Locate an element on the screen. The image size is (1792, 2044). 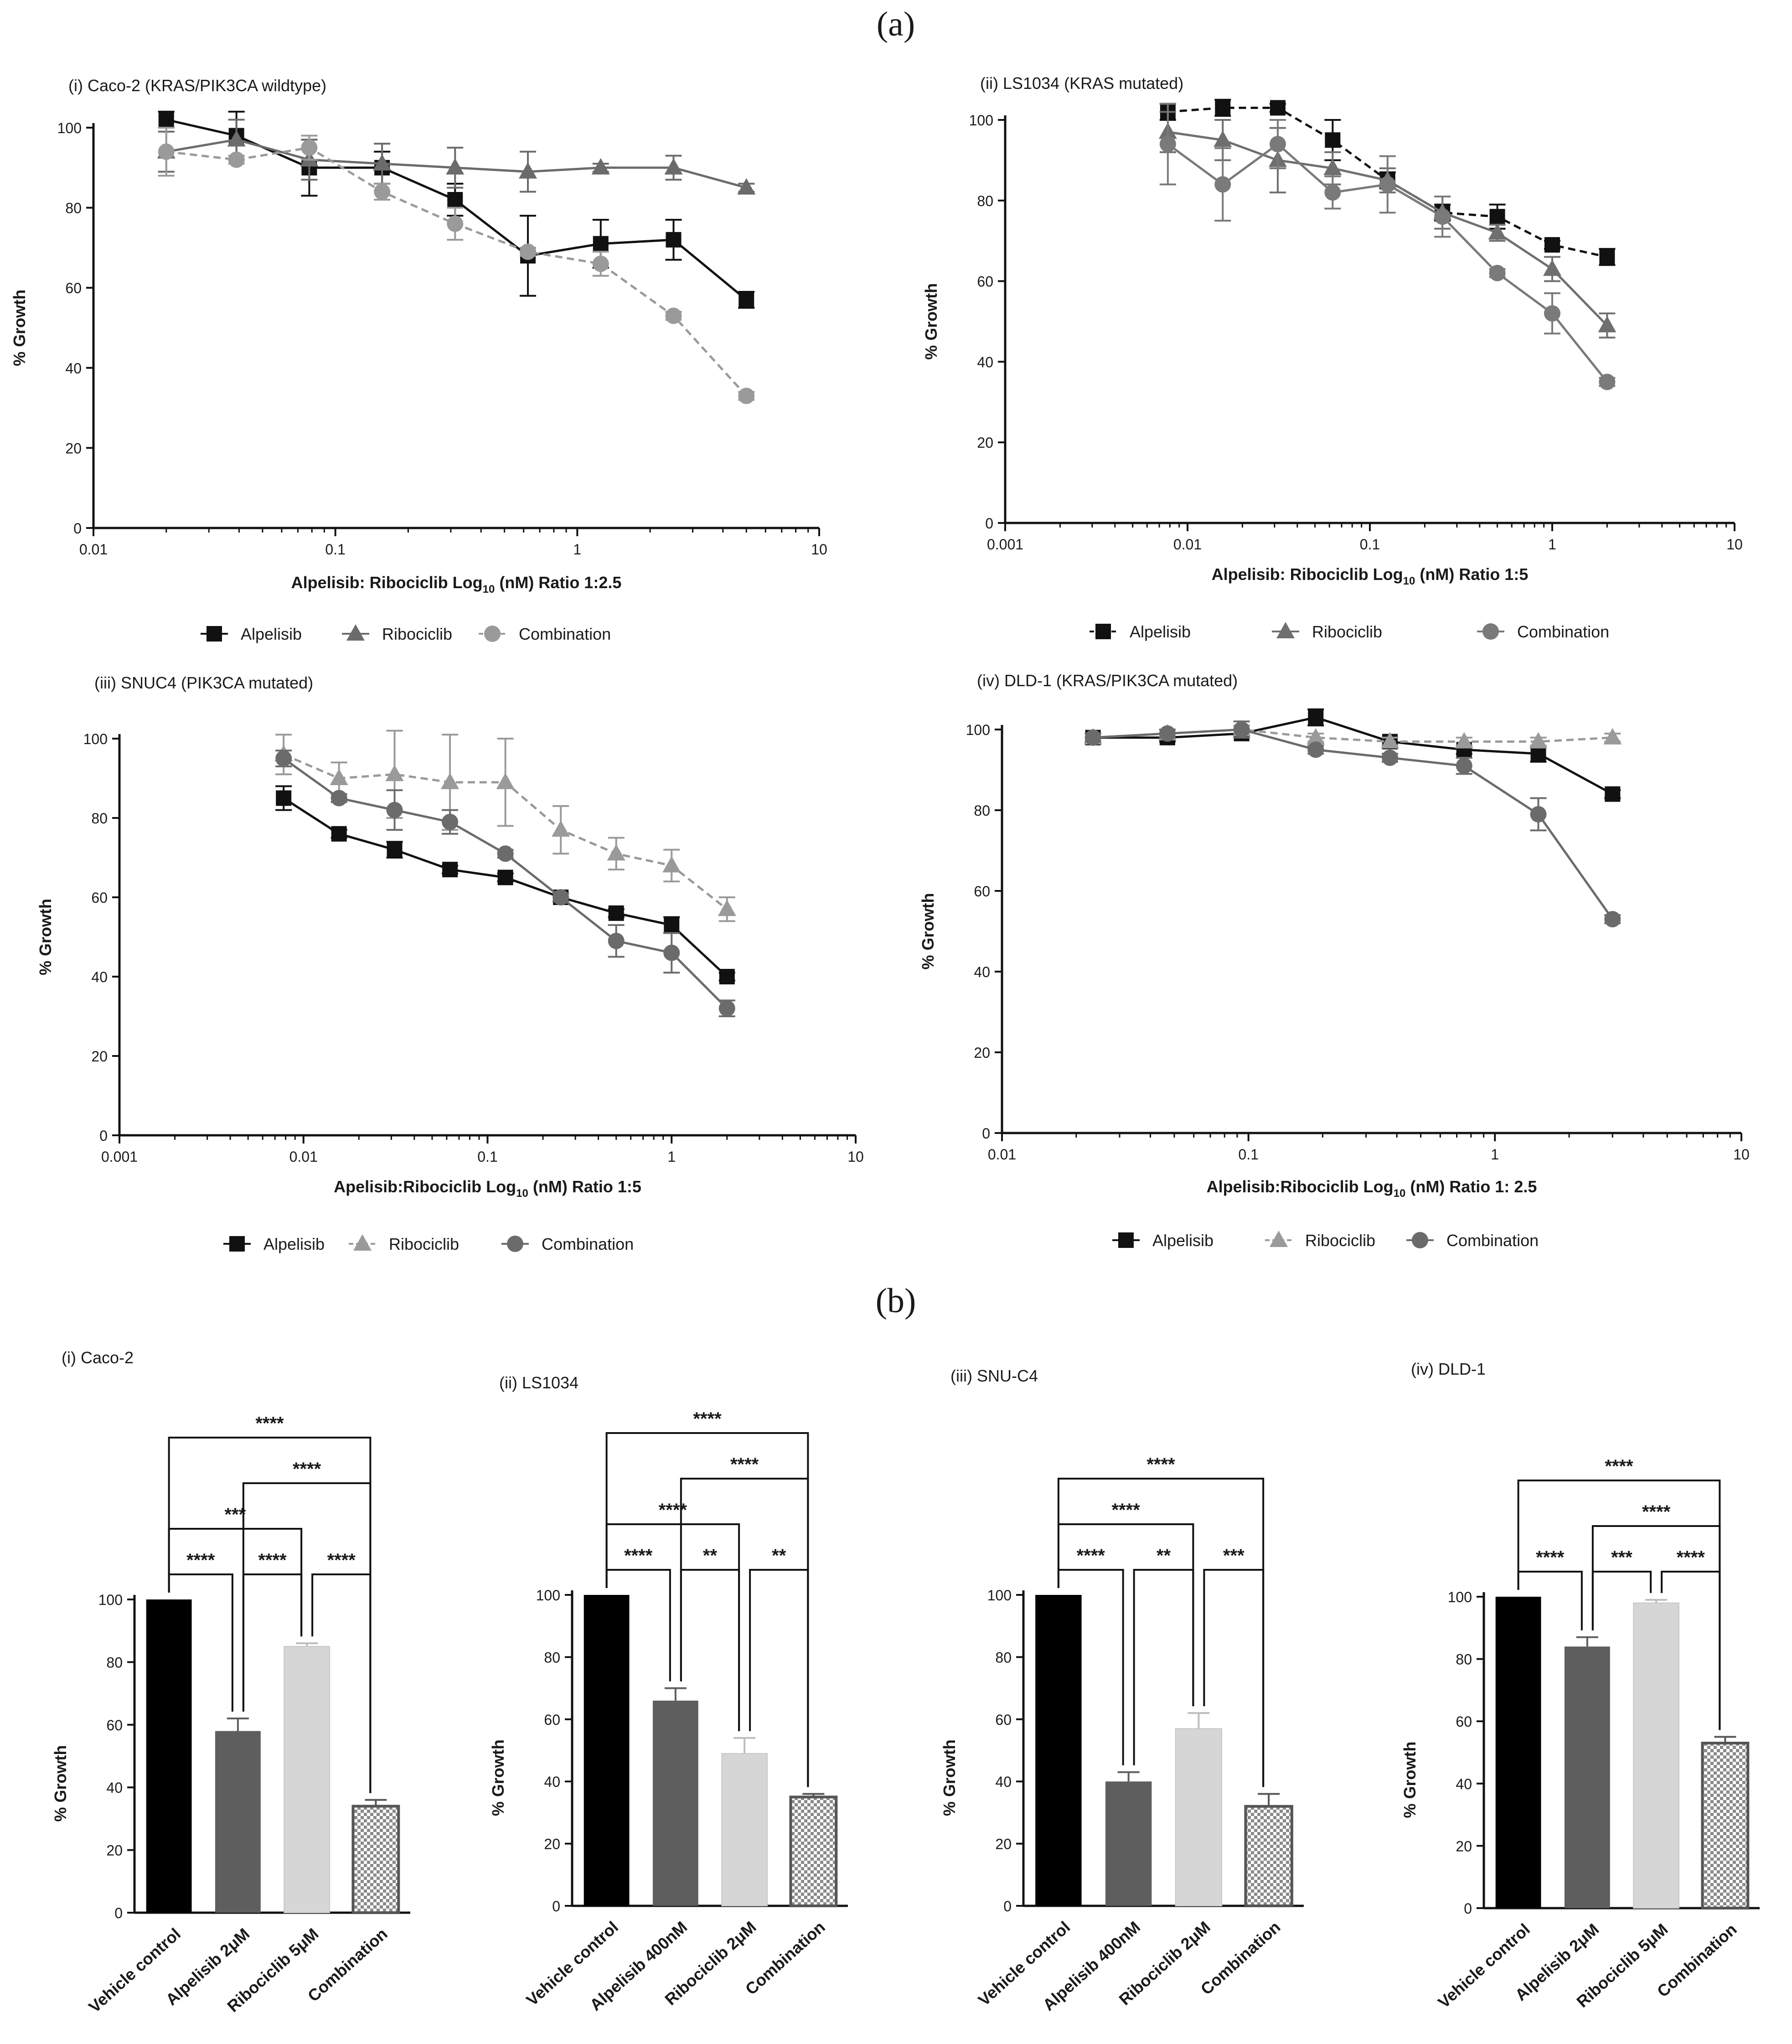
legend-label: Combination is located at coordinates (1563, 631).